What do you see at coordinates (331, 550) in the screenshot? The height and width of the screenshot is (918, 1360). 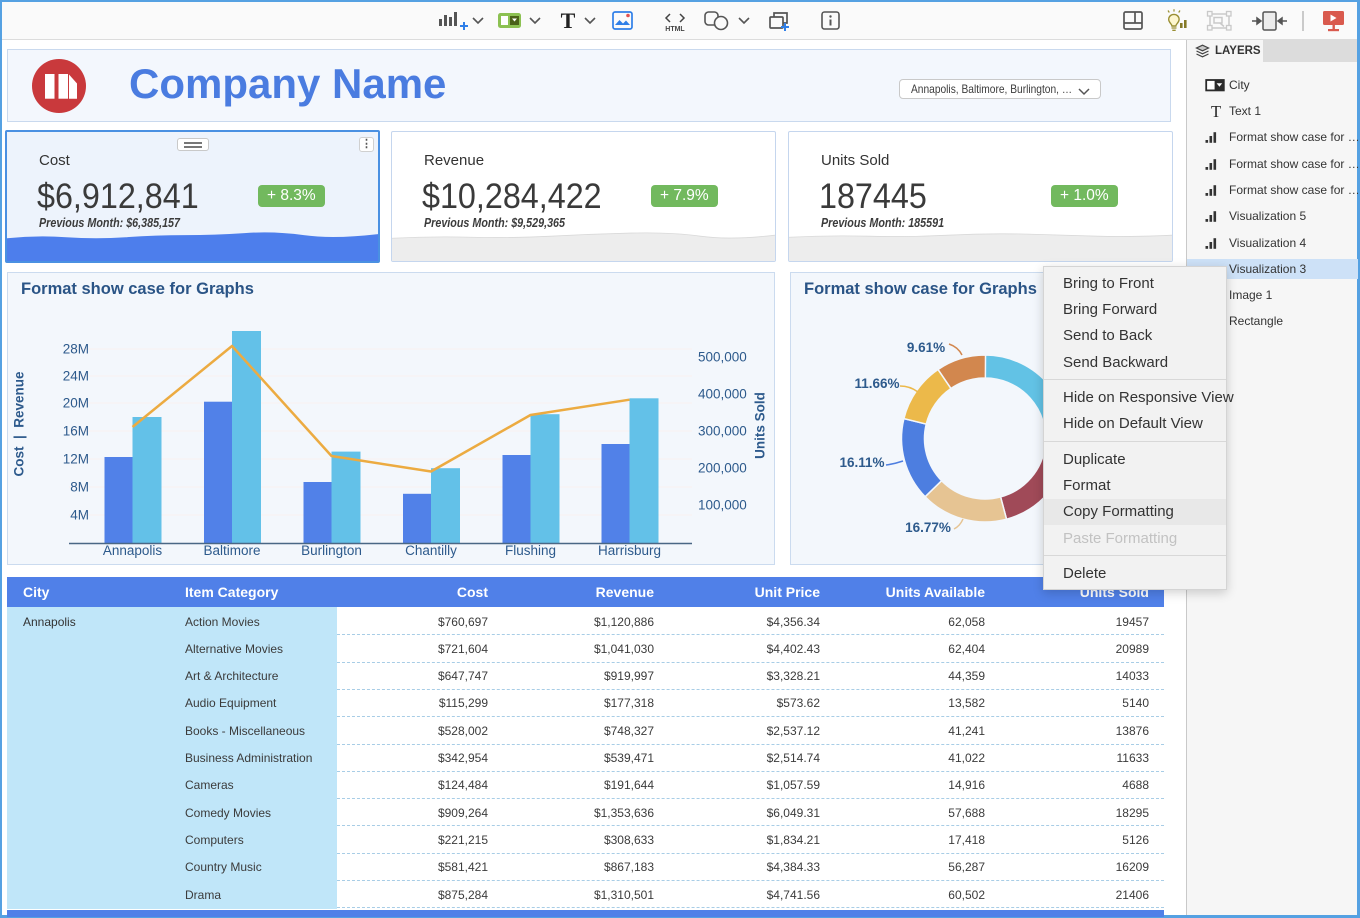 I see `svg-text: Burlington` at bounding box center [331, 550].